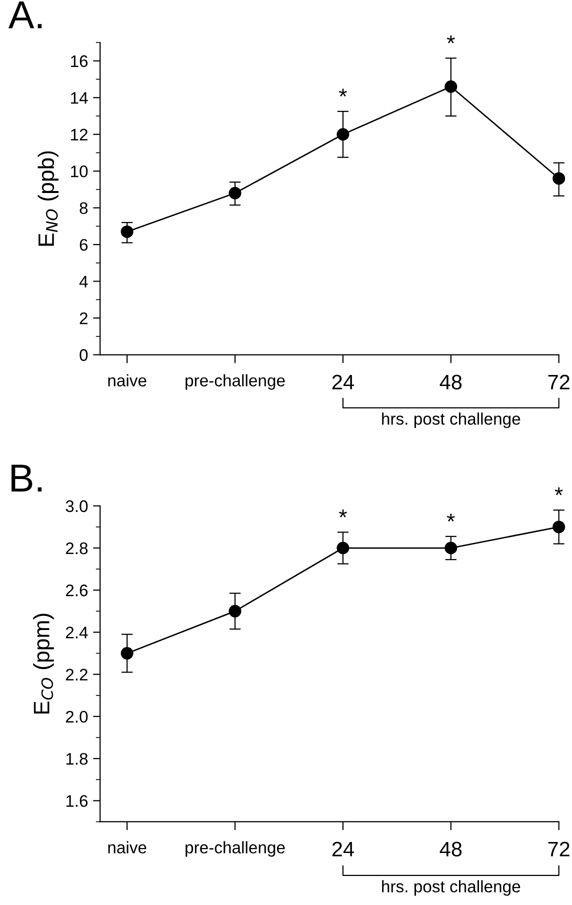 This screenshot has height=905, width=572. Describe the element at coordinates (77, 674) in the screenshot. I see `y-tick-label: 2.2` at that location.